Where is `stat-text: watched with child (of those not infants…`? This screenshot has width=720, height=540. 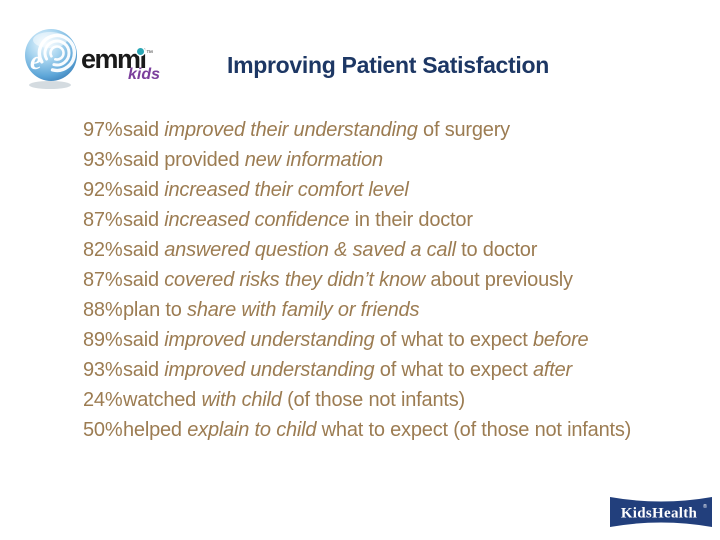 stat-text: watched with child (of those not infants… is located at coordinates (294, 400).